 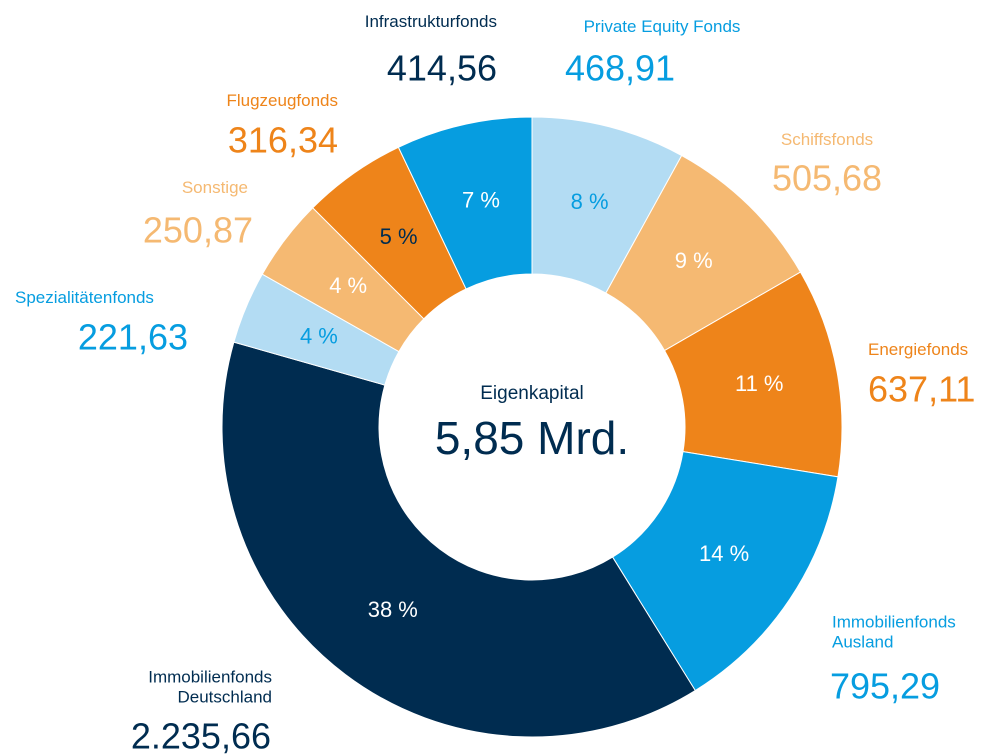 I want to click on category-label: Immobilienfonds Ausland, so click(x=894, y=631).